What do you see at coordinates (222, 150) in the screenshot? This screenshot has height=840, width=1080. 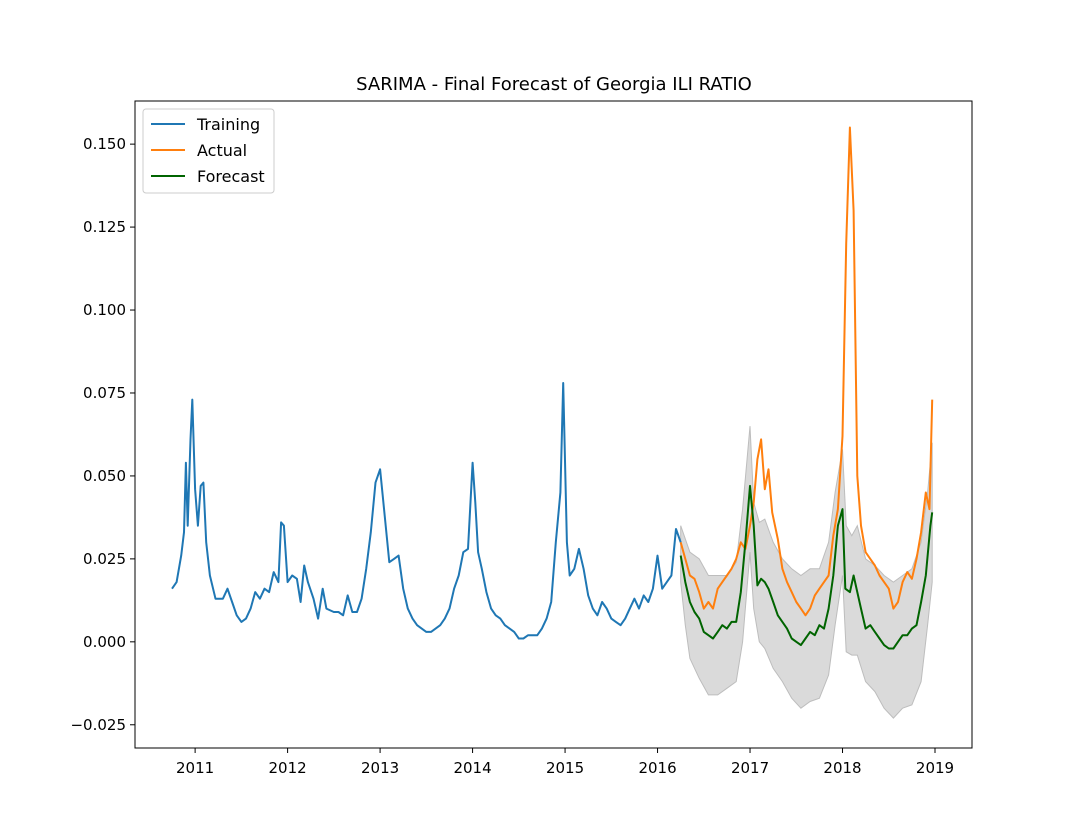 I see `legend-label-actual: Actual` at bounding box center [222, 150].